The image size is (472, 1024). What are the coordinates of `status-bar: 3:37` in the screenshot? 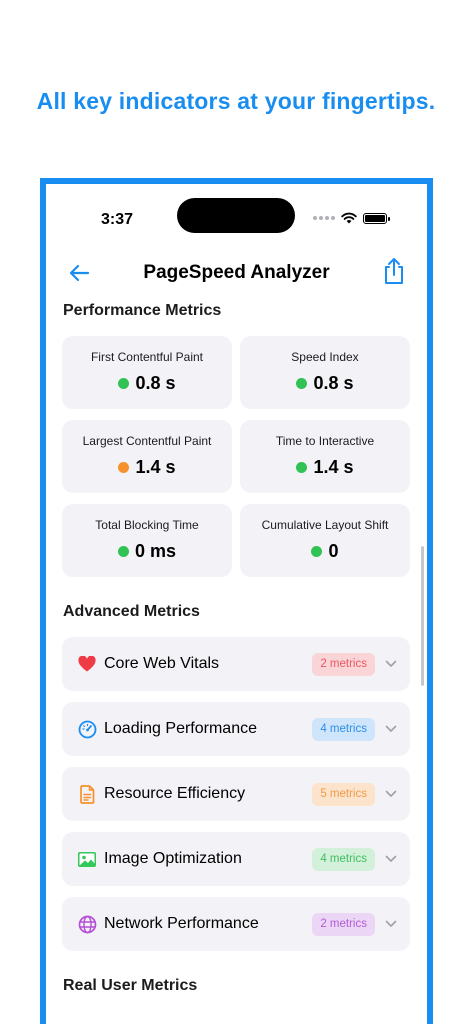 It's located at (236, 214).